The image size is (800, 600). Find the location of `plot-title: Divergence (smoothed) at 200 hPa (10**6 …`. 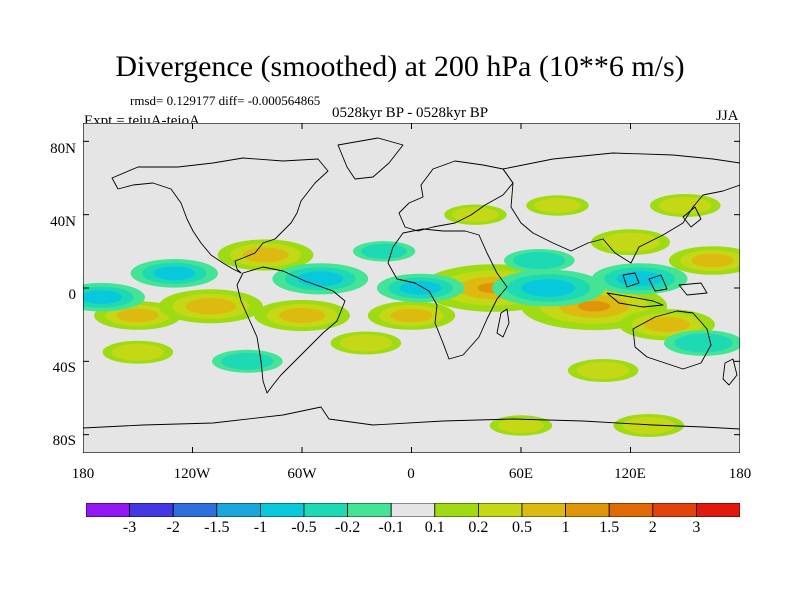

plot-title: Divergence (smoothed) at 200 hPa (10**6 … is located at coordinates (400, 66).